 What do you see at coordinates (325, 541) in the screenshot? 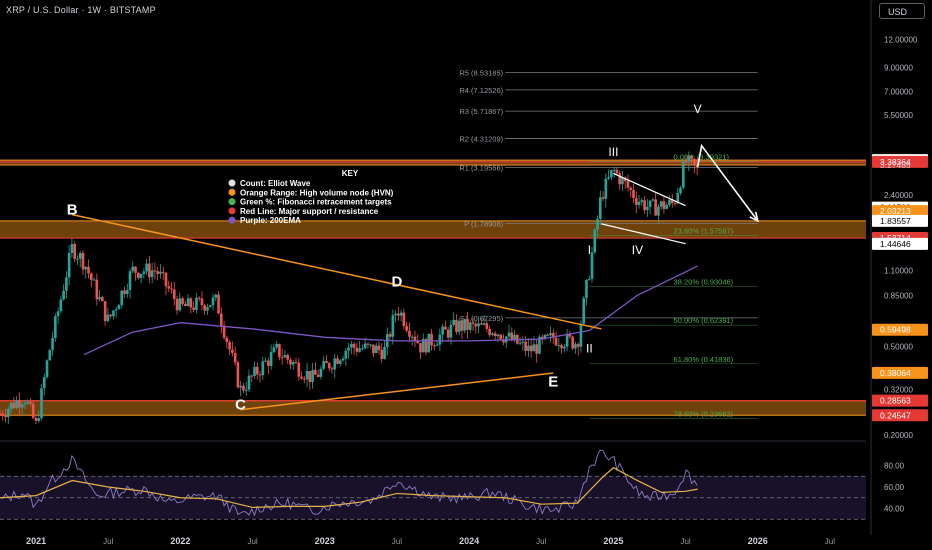
I see `x-tick-label: 2023` at bounding box center [325, 541].